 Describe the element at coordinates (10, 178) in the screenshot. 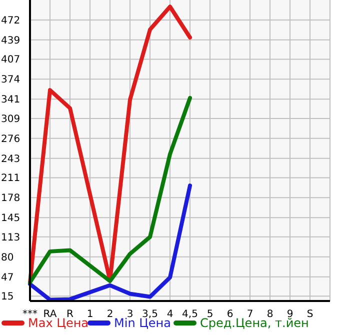

I see `y-tick-label: 211` at that location.